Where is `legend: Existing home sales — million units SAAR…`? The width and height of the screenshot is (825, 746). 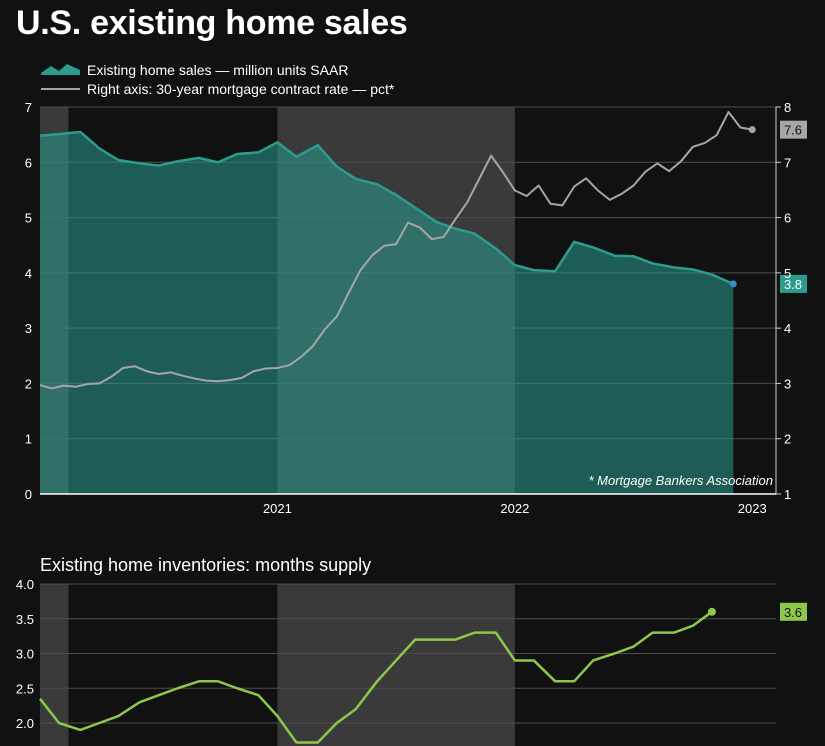 legend: Existing home sales — million units SAAR… is located at coordinates (218, 79).